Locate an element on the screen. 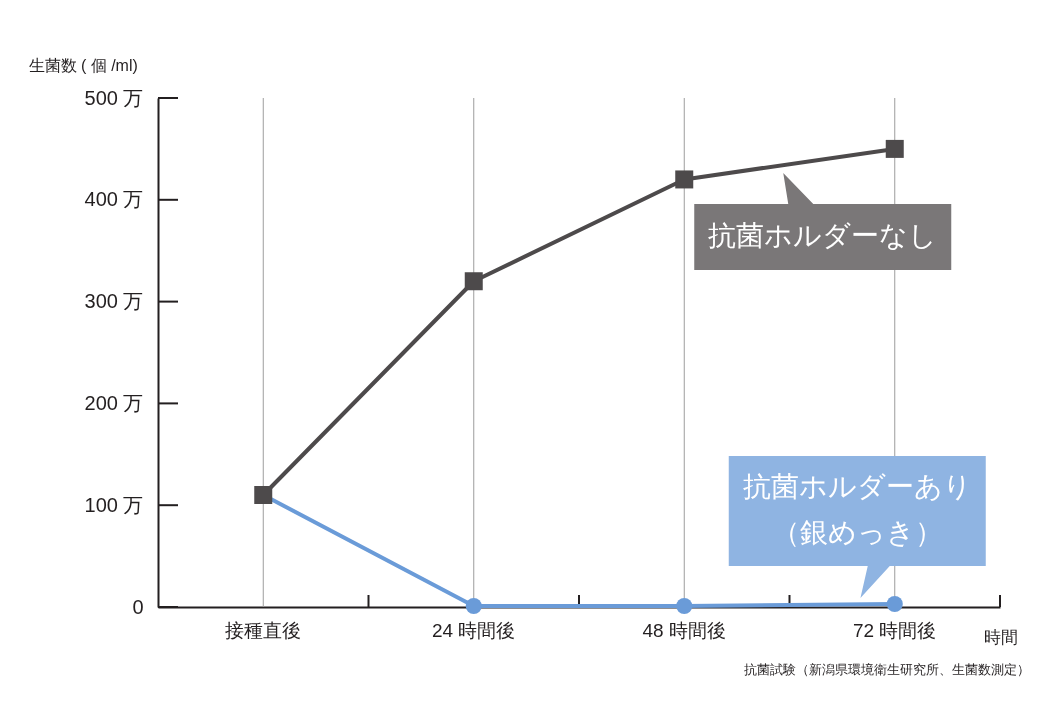 This screenshot has width=1040, height=712. x-tick-label: 24 時間後 is located at coordinates (474, 630).